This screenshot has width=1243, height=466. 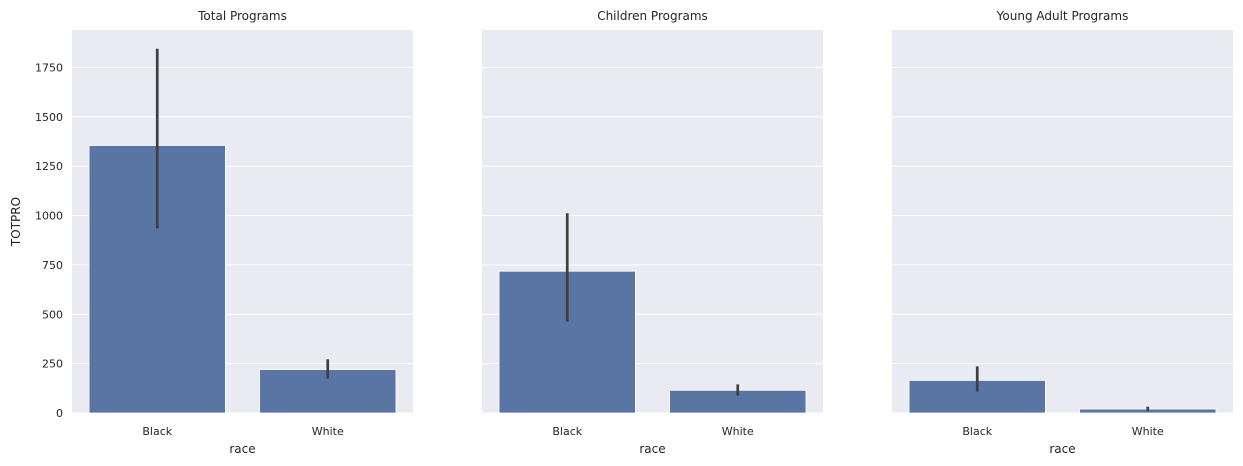 I want to click on panel-title: Children Programs, so click(x=652, y=16).